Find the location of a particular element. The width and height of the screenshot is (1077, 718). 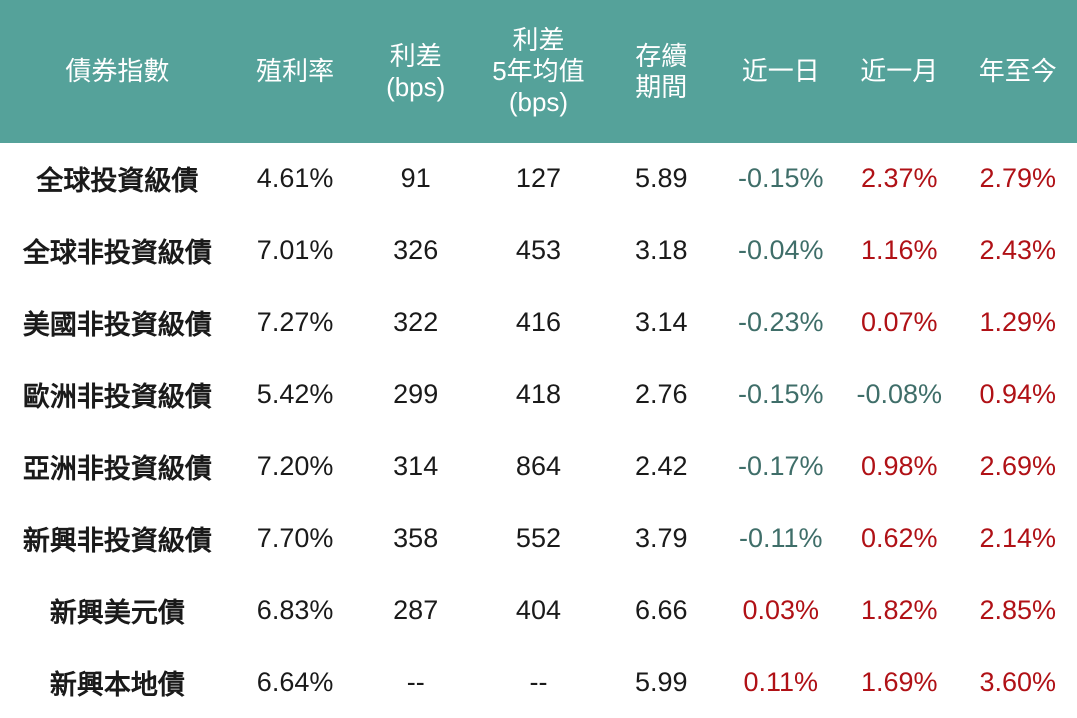

cell-spread_5y_avg_bps: 552 is located at coordinates (538, 537).